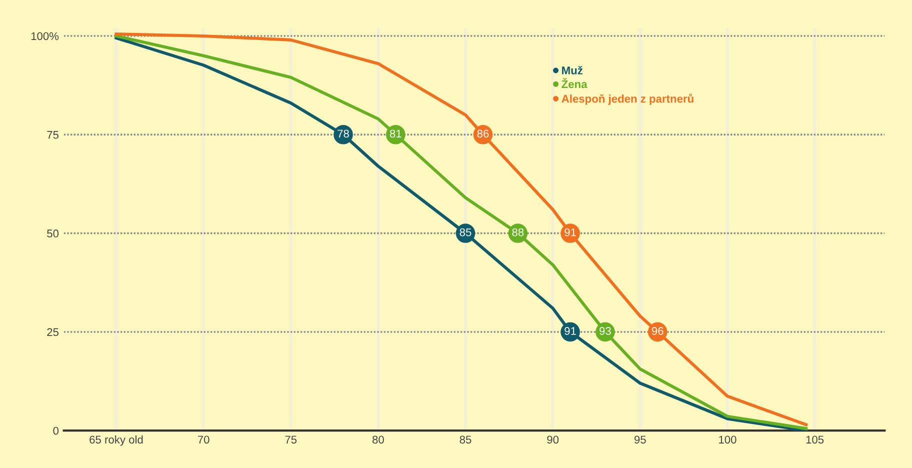 Image resolution: width=912 pixels, height=468 pixels. Describe the element at coordinates (116, 440) in the screenshot. I see `x-tick-label: 65 roky old` at that location.